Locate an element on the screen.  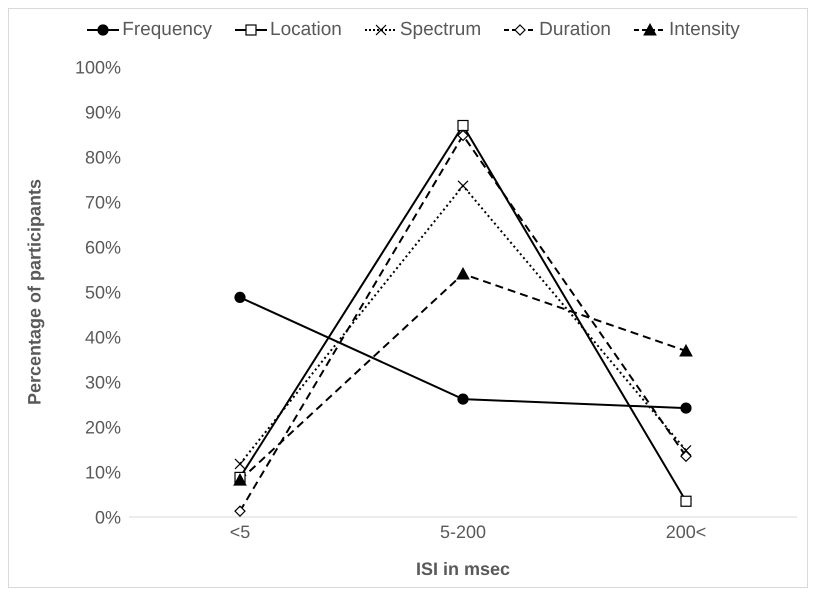
y-tick-label: 90% is located at coordinates (102, 112).